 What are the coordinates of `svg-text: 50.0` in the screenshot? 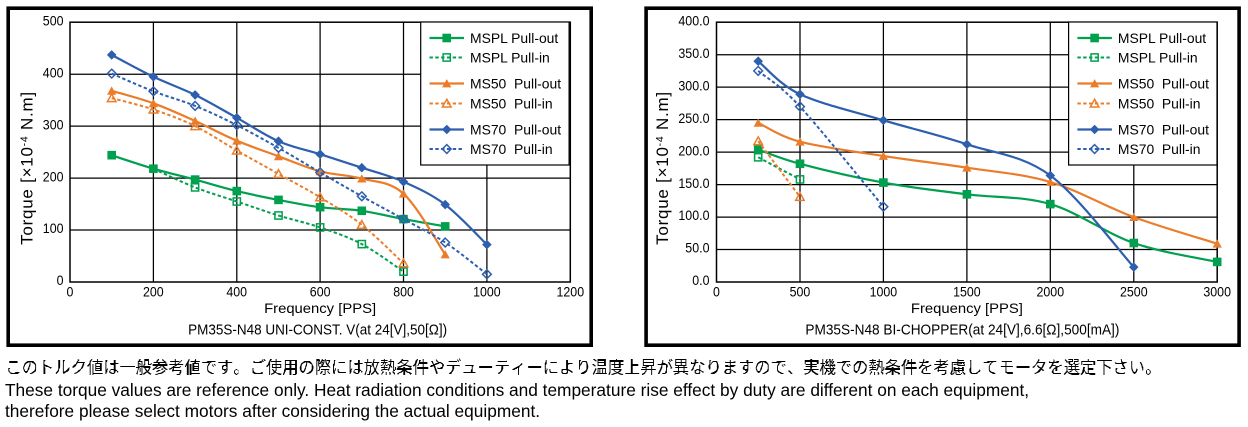 It's located at (697, 248).